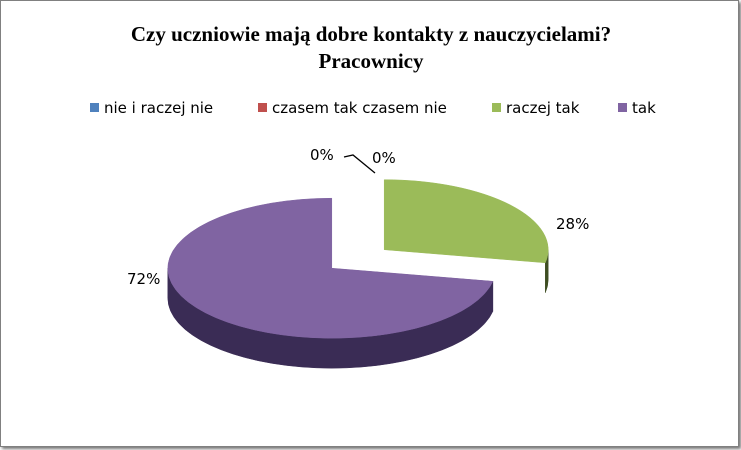 Image resolution: width=741 pixels, height=450 pixels. What do you see at coordinates (158, 108) in the screenshot?
I see `legend-label: nie i raczej nie` at bounding box center [158, 108].